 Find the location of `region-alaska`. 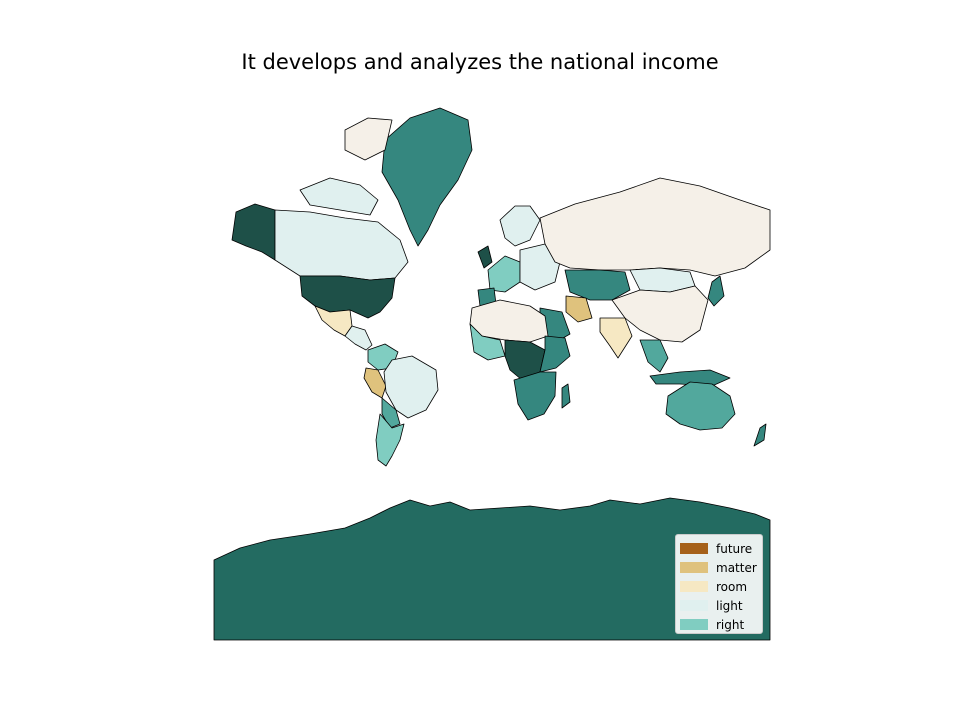

region-alaska is located at coordinates (253, 232).